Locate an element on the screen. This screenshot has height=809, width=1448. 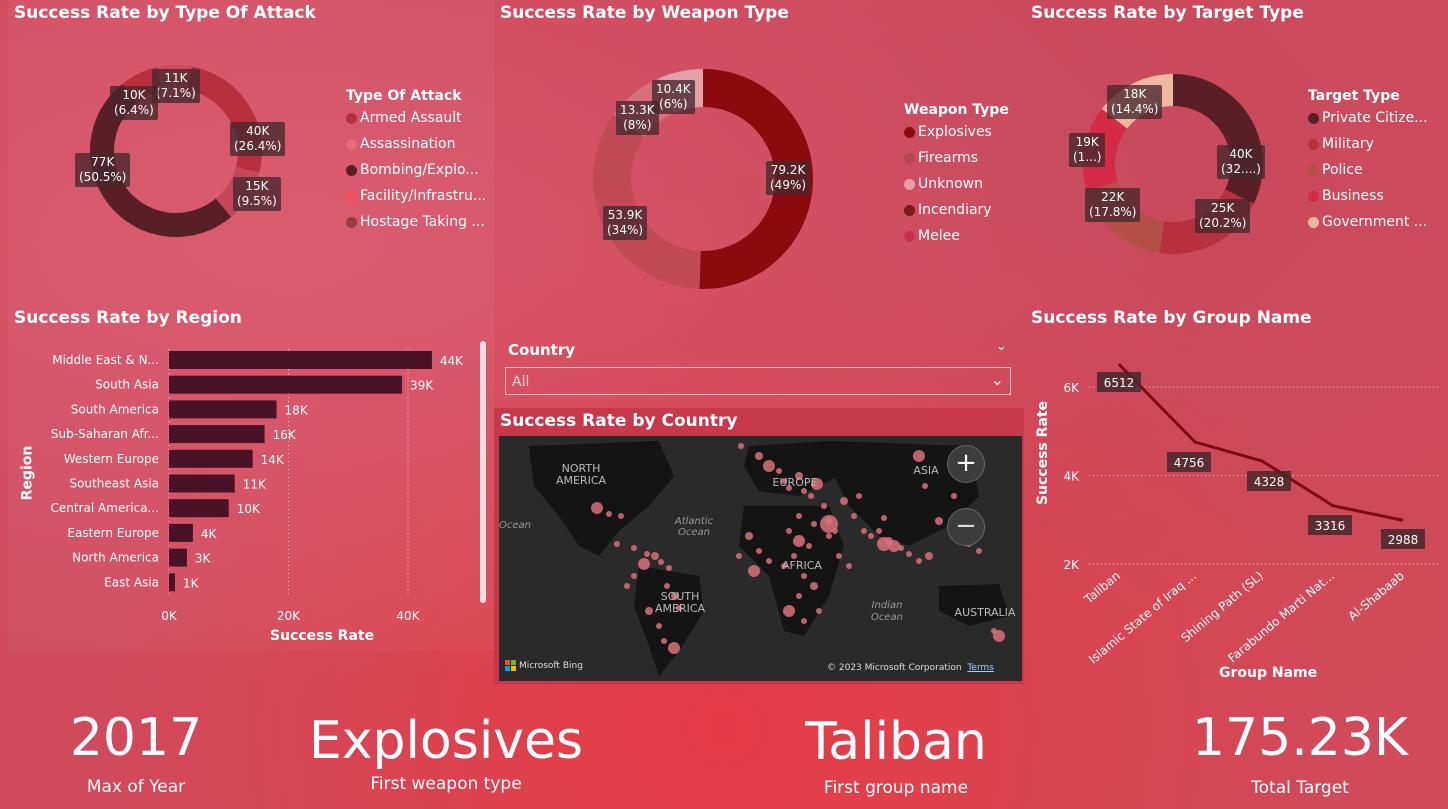
weapon-label-4: 53.9K (34%) is located at coordinates (625, 223).